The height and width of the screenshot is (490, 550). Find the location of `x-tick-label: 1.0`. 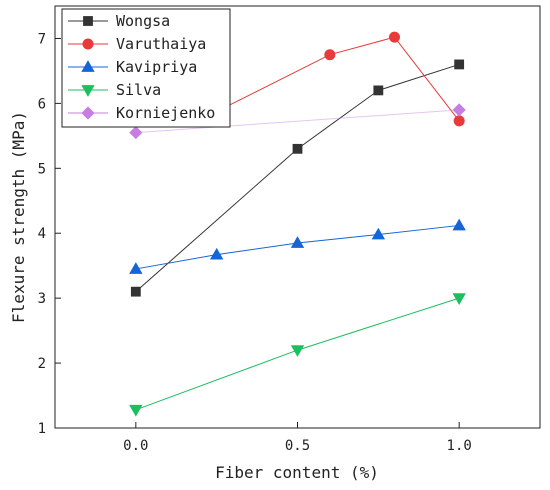

x-tick-label: 1.0 is located at coordinates (459, 446).